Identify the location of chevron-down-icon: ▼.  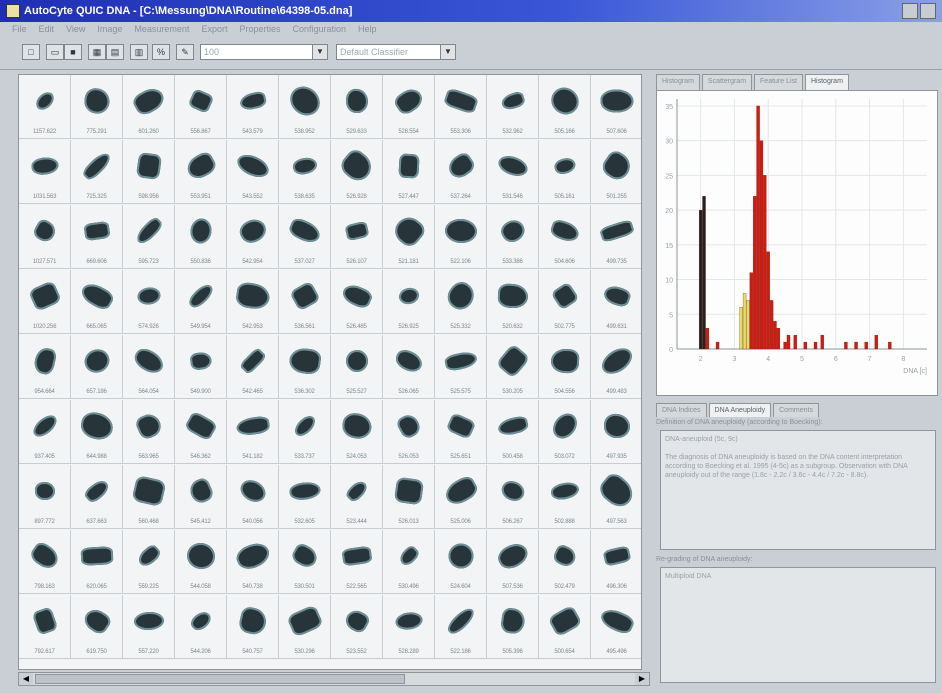
(447, 52).